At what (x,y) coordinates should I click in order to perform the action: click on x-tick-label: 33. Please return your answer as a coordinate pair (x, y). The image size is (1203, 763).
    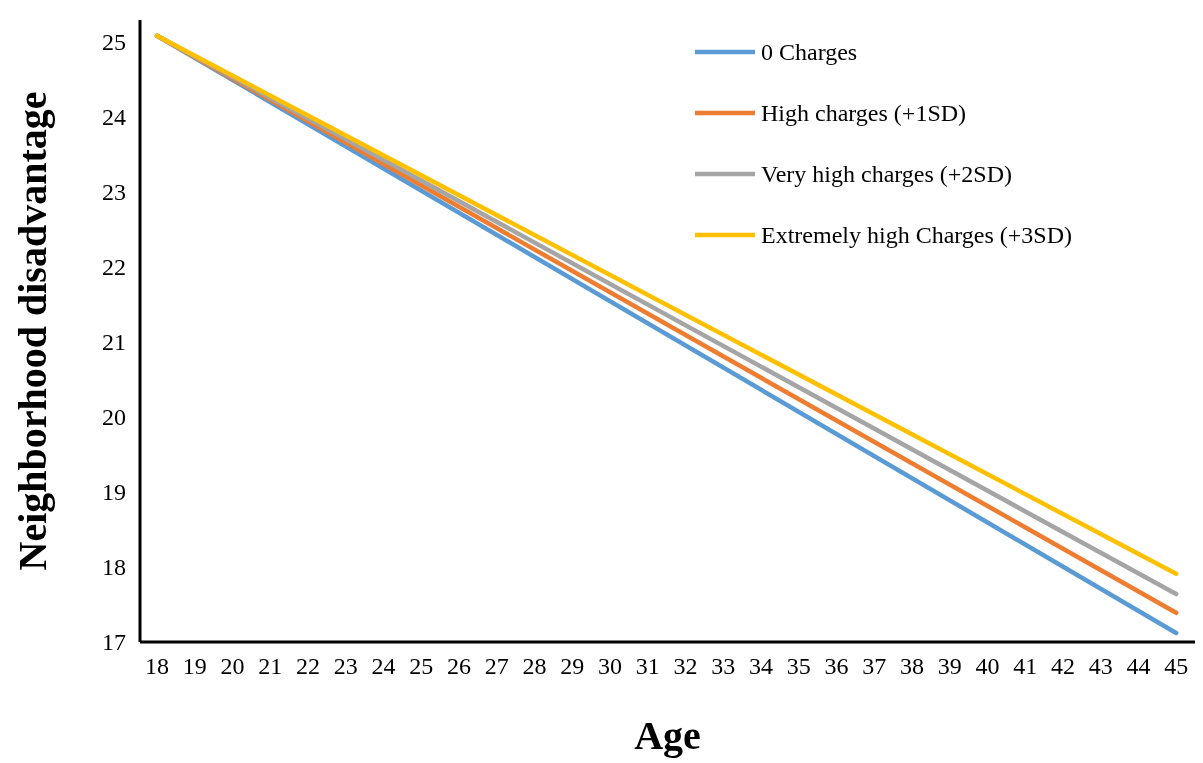
    Looking at the image, I should click on (723, 666).